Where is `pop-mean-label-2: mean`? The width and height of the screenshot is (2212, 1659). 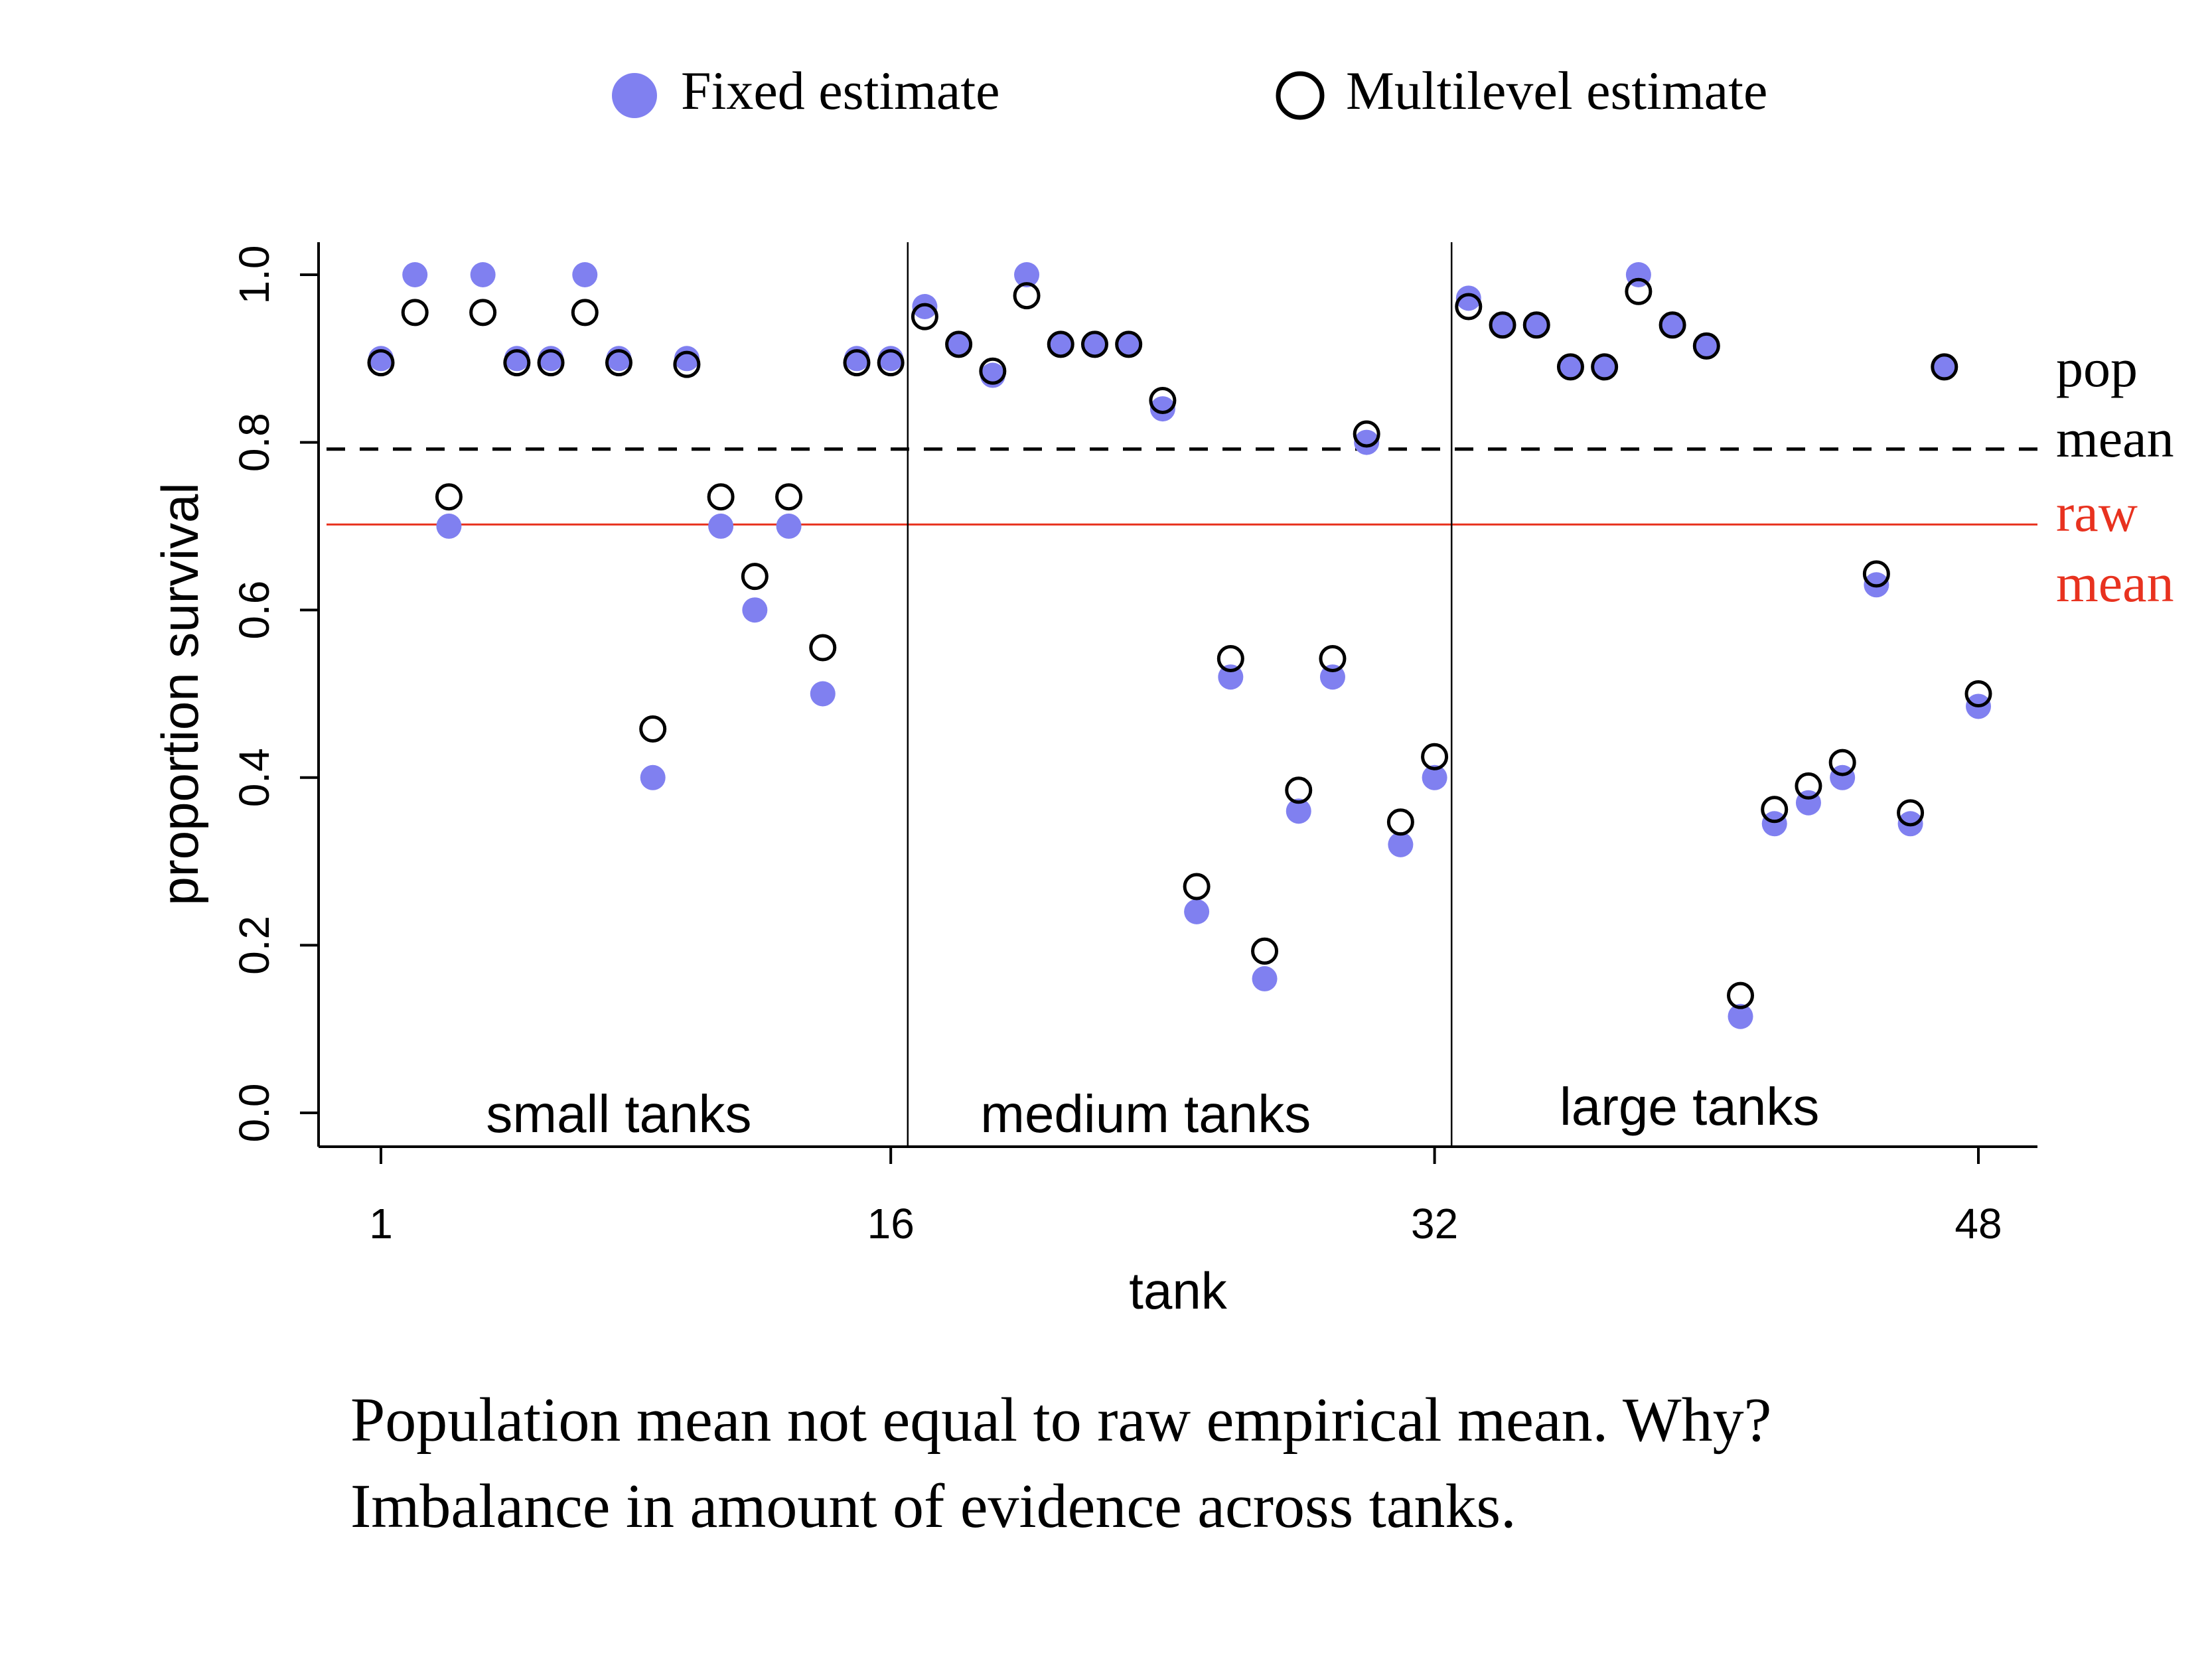 pop-mean-label-2: mean is located at coordinates (2115, 438).